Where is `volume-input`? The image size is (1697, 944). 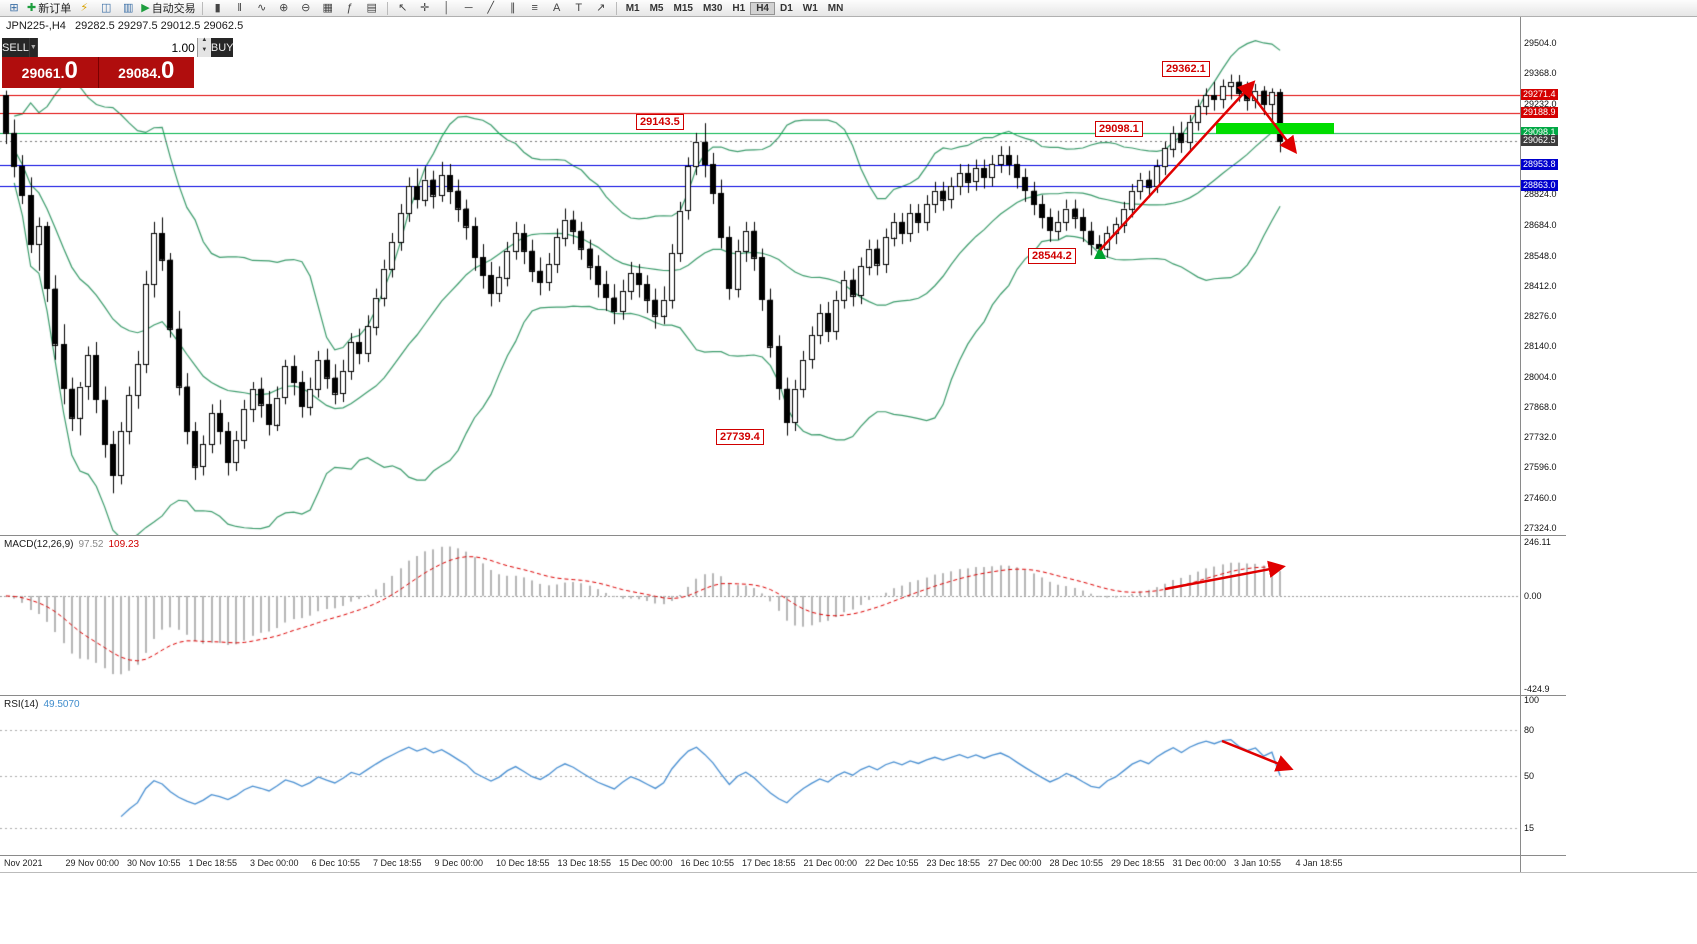
volume-input is located at coordinates (117, 47).